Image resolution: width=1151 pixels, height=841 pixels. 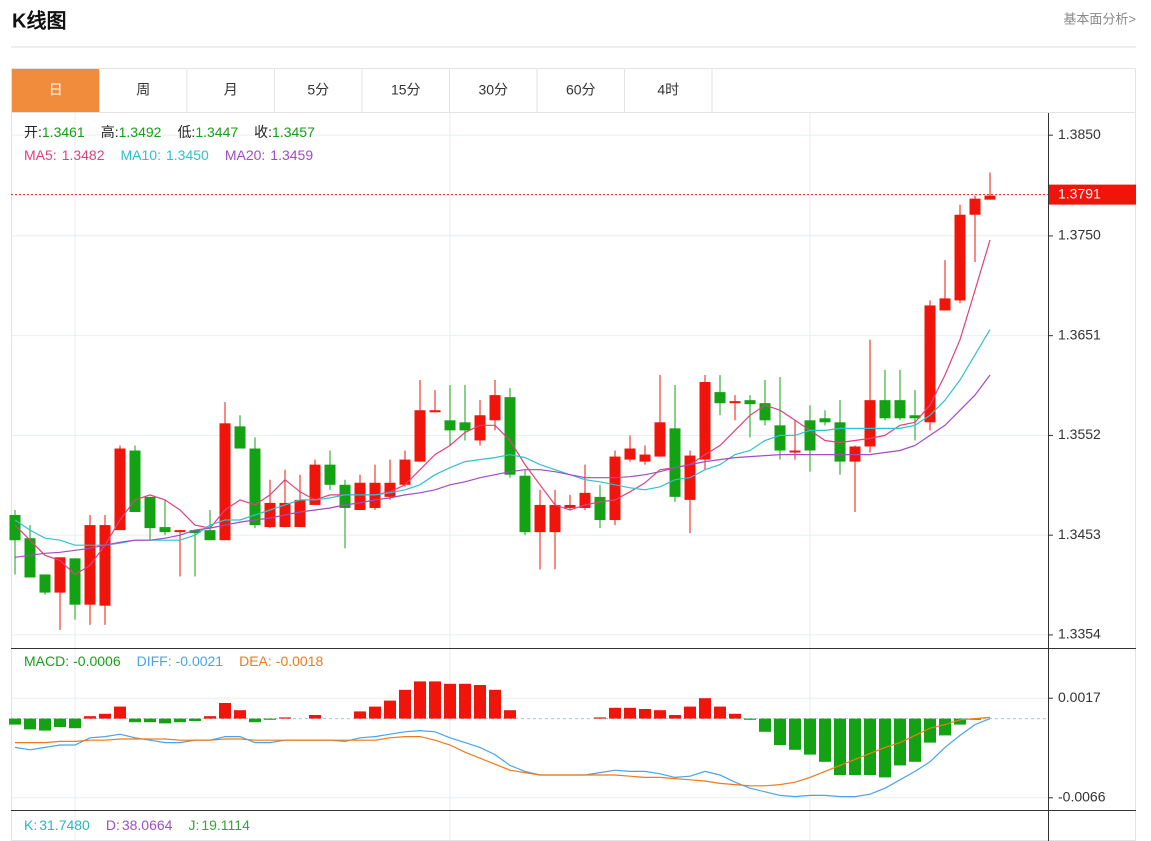 What do you see at coordinates (113, 825) in the screenshot?
I see `legend-name: D:` at bounding box center [113, 825].